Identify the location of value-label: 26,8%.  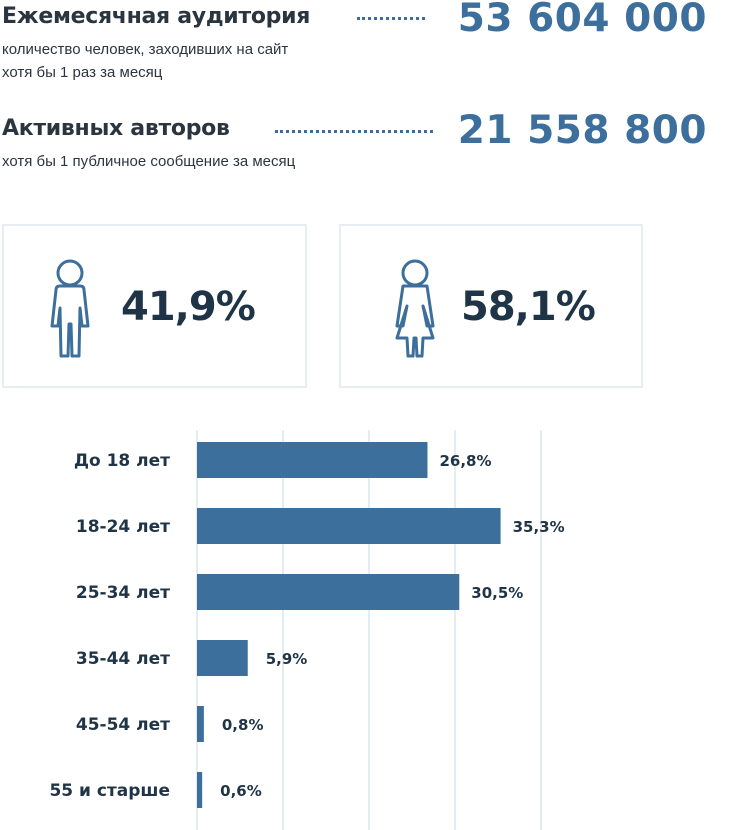
(465, 461).